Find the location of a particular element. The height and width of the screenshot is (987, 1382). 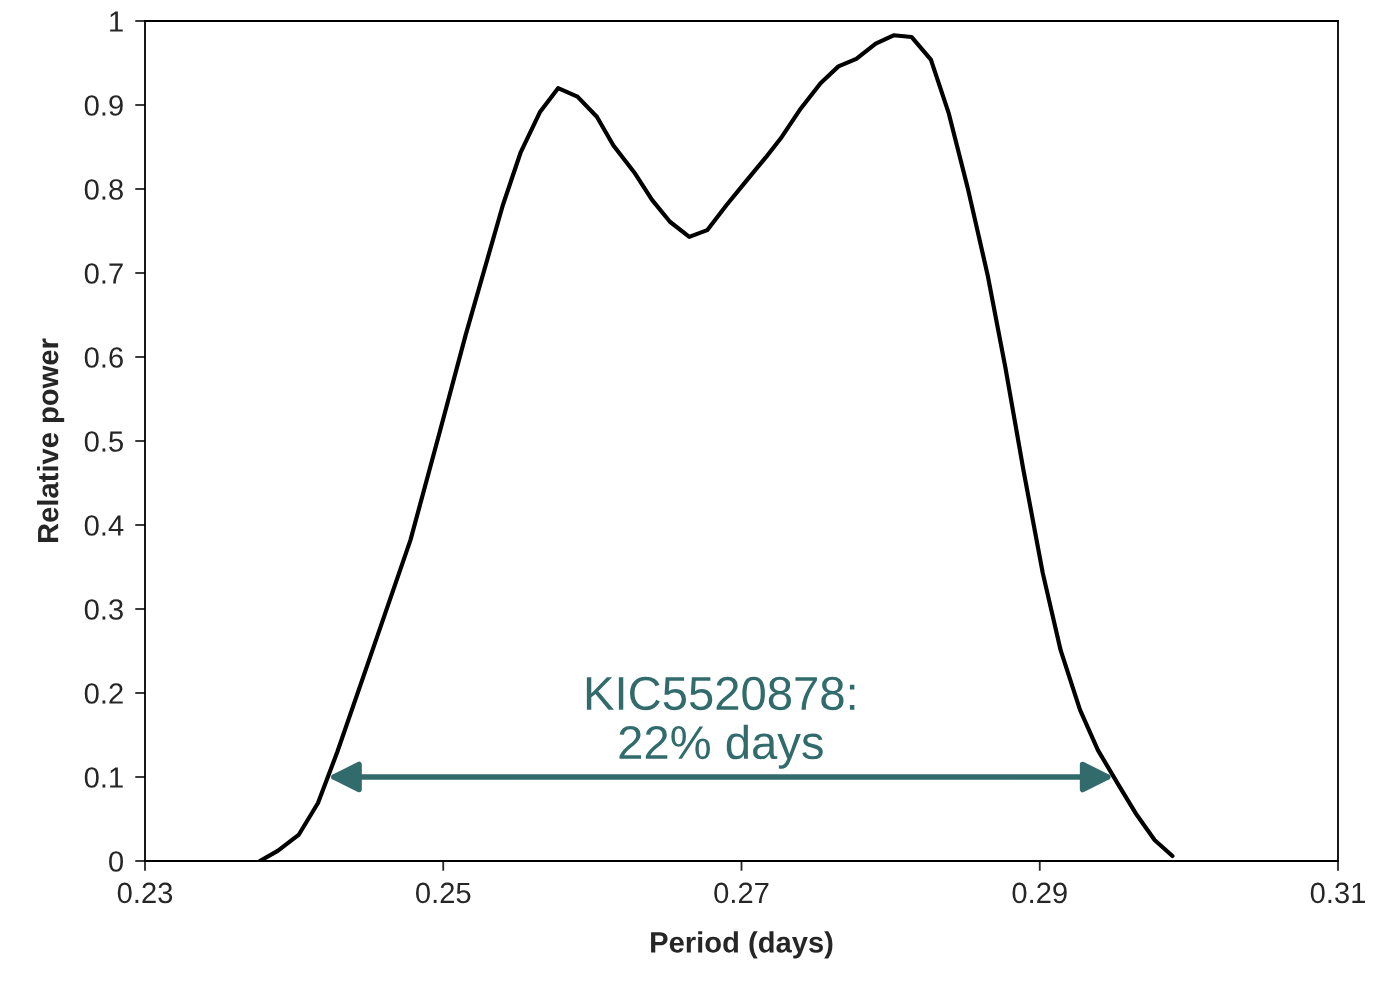

y-tick-label: 0.1 is located at coordinates (103, 777).